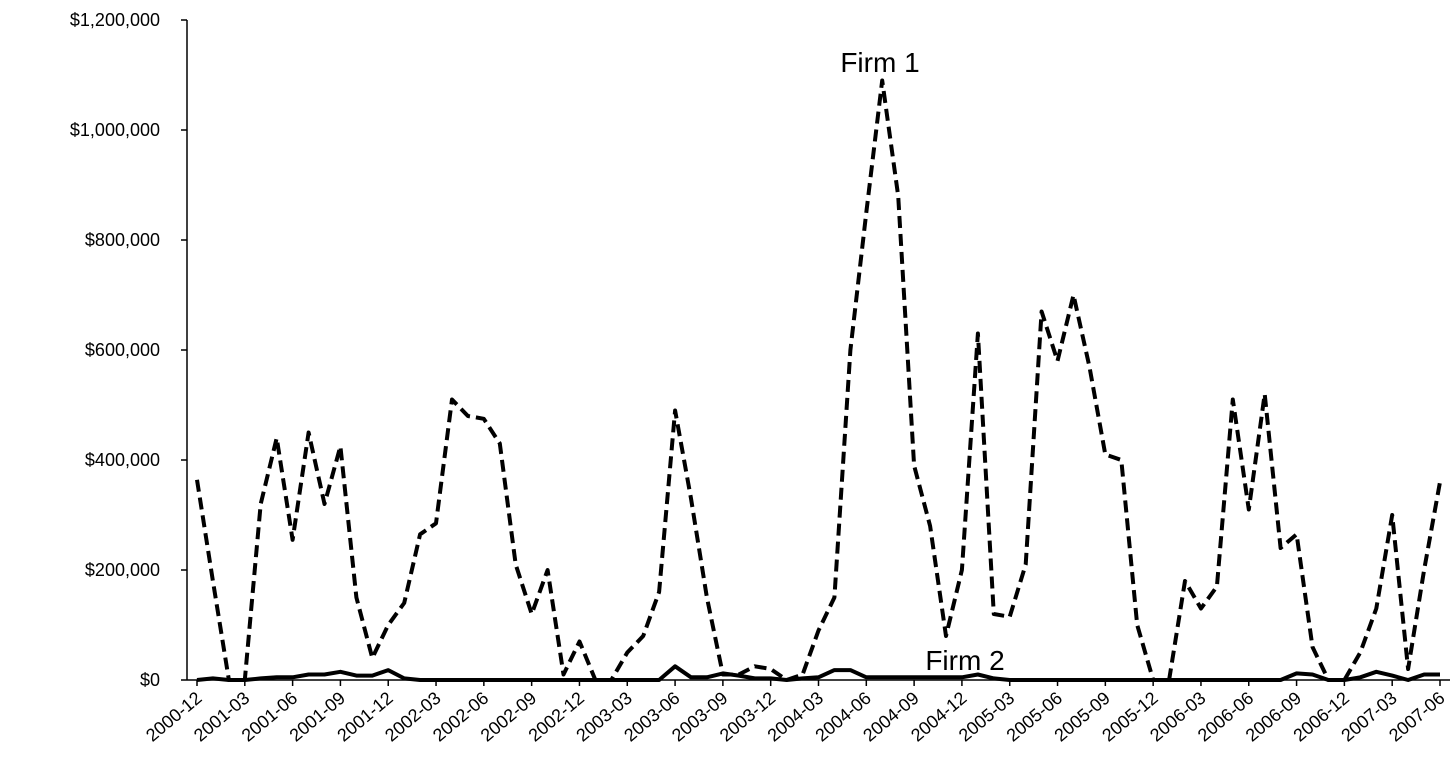 The image size is (1450, 776). Describe the element at coordinates (122, 460) in the screenshot. I see `y-tick-label: $400,000` at that location.